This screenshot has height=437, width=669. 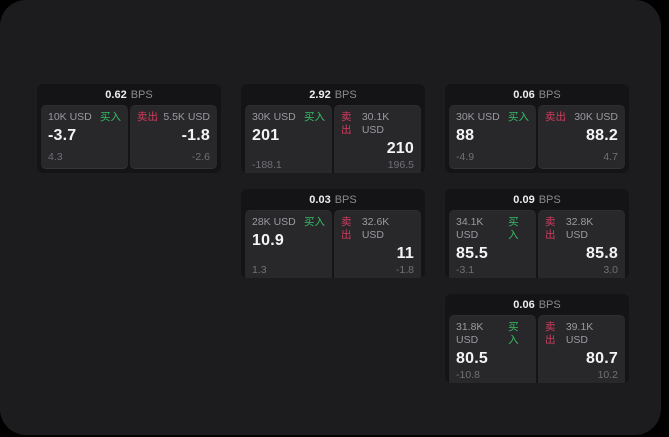 I want to click on buy-sub-value: 1.3, so click(x=259, y=270).